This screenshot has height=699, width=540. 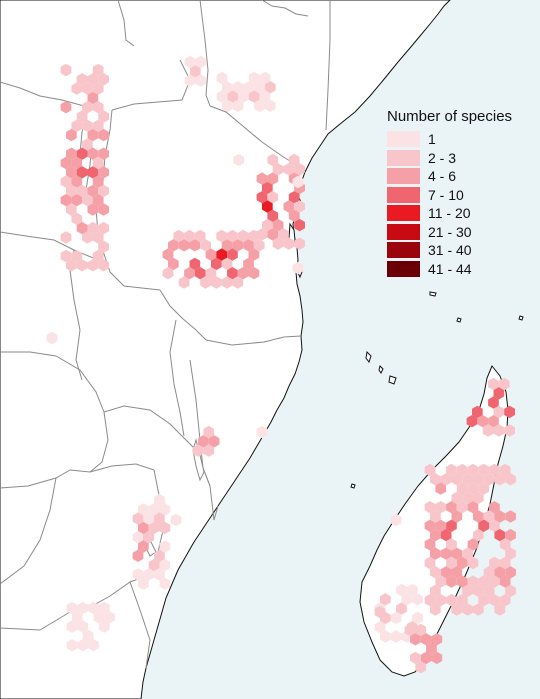 I want to click on legend-label: 31 - 40, so click(x=450, y=250).